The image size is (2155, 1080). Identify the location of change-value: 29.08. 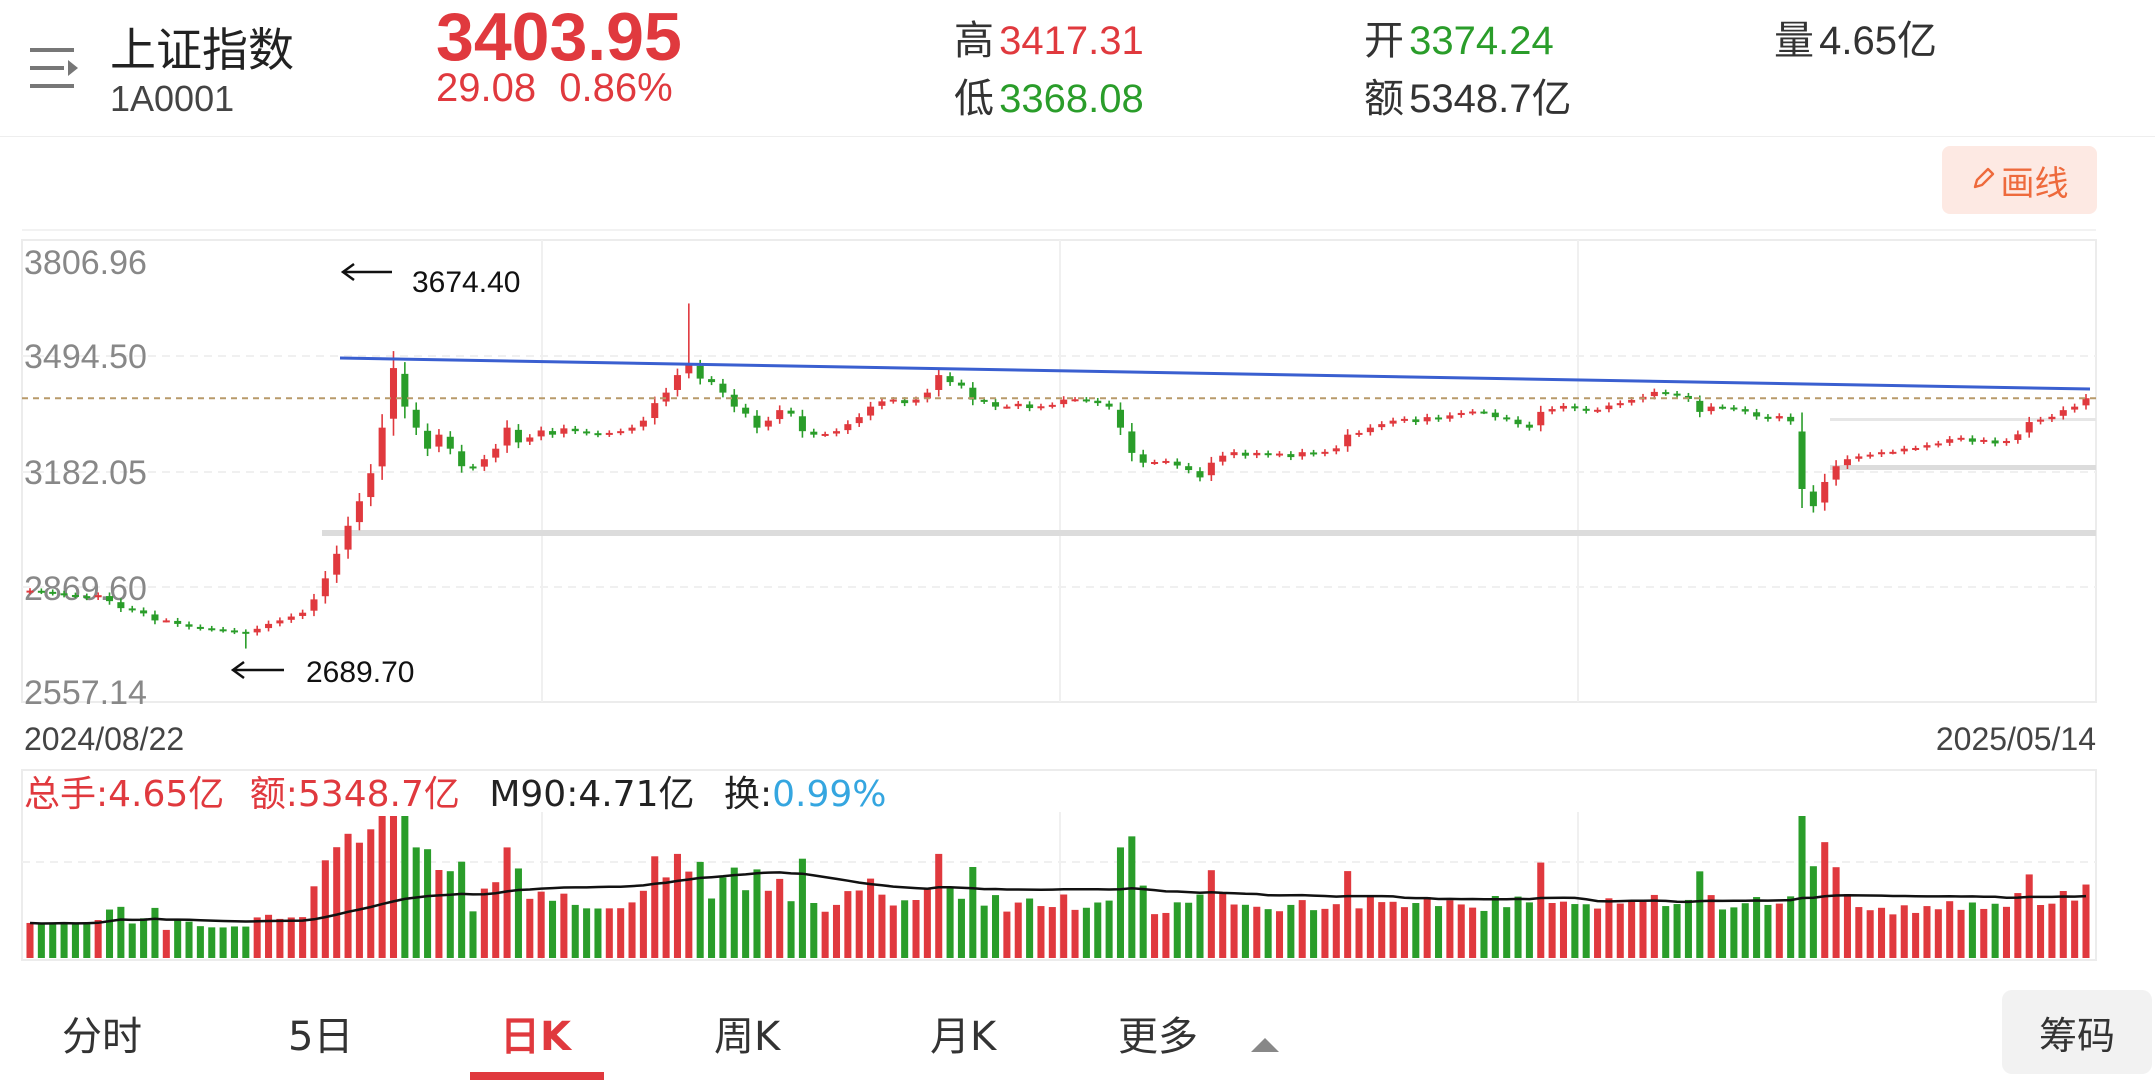
(486, 88).